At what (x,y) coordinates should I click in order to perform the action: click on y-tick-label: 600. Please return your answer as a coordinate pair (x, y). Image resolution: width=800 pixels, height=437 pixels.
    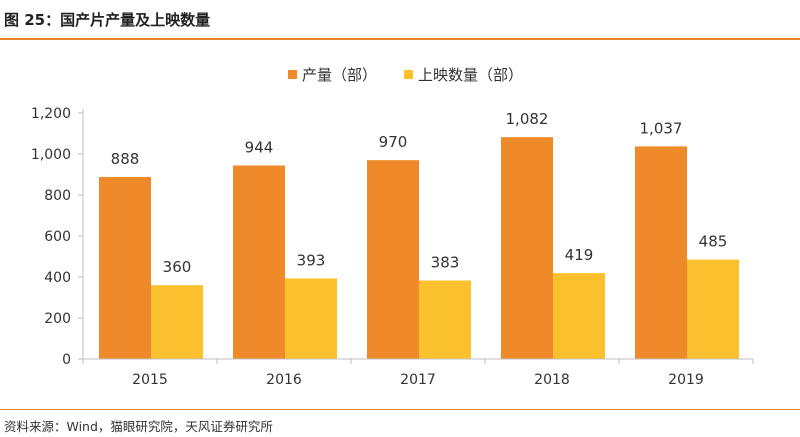
    Looking at the image, I should click on (57, 237).